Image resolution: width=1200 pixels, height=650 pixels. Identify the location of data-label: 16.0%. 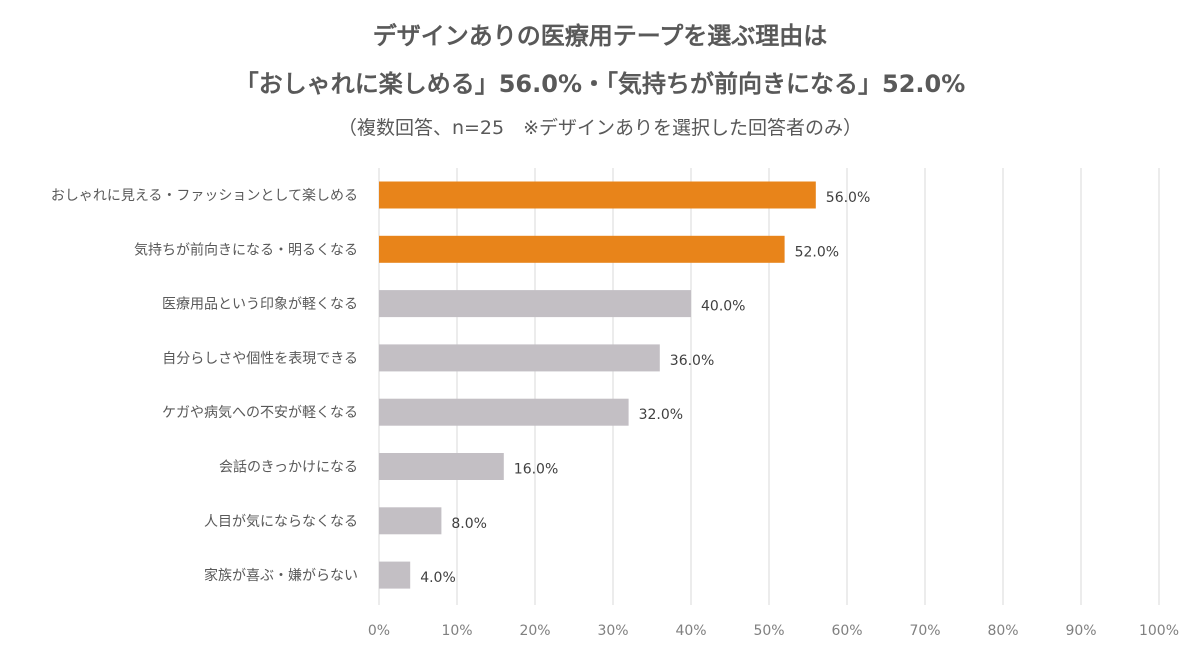
(536, 470).